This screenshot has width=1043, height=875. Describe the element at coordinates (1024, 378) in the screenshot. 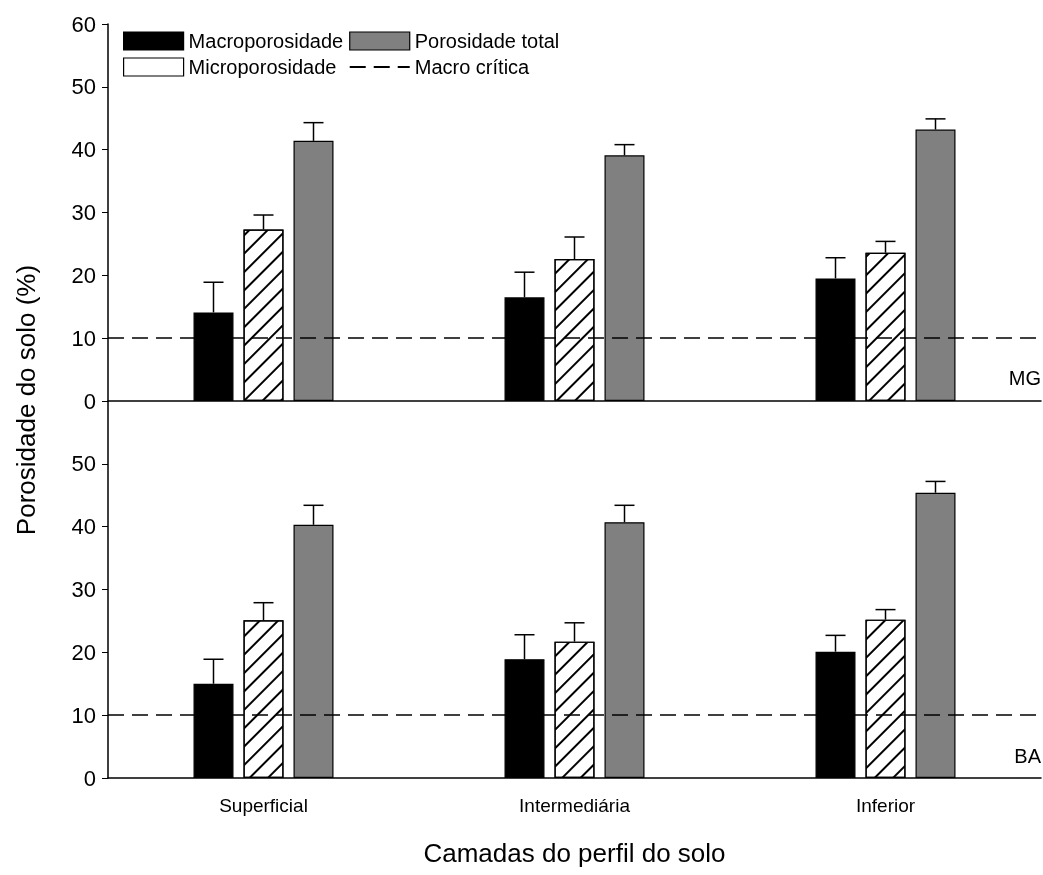

I see `annotation: MG` at that location.